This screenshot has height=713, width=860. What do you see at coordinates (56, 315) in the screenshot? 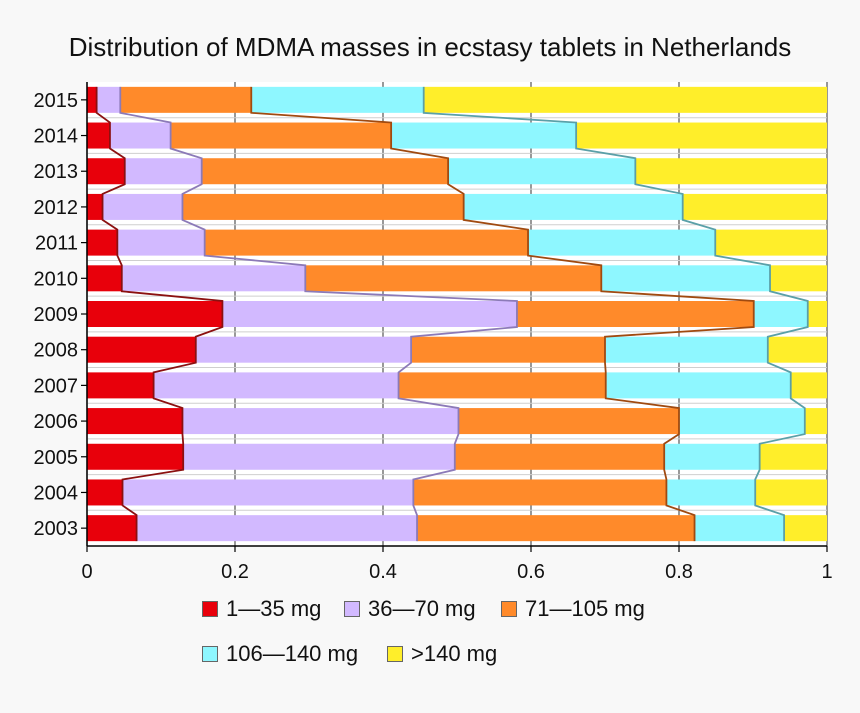
I see `y-tick-label: 2009` at bounding box center [56, 315].